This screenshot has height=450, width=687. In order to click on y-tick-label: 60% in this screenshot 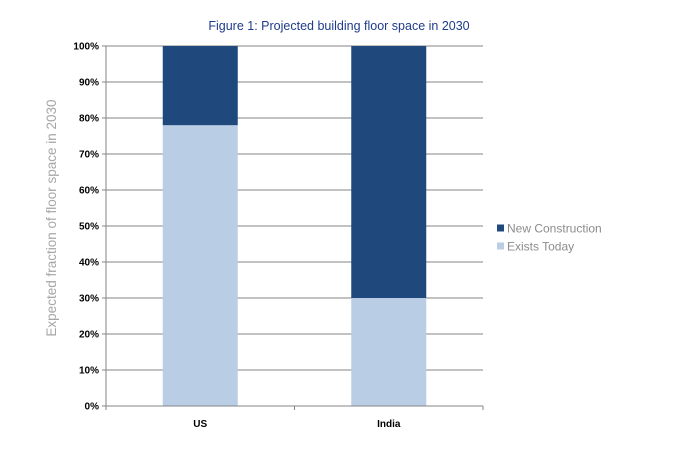, I will do `click(89, 191)`.